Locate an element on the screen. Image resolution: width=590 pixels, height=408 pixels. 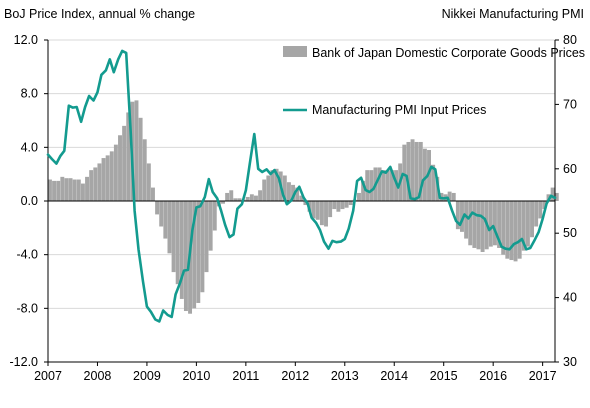
x-tick-label: 2010 is located at coordinates (196, 376).